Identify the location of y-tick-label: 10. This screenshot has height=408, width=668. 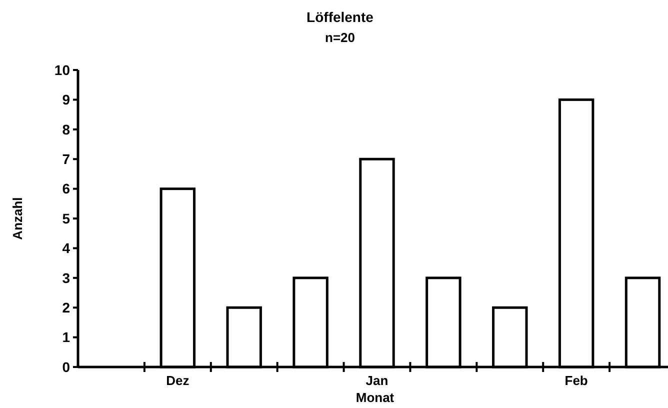
(62, 70).